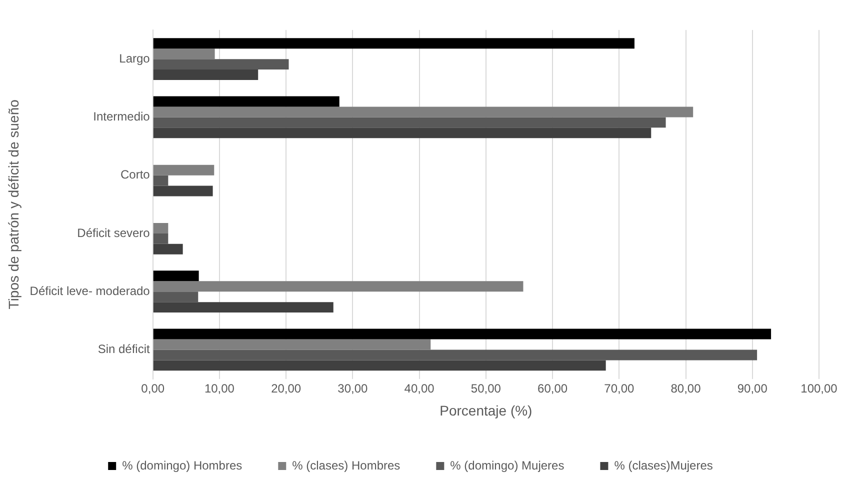 This screenshot has height=490, width=849. What do you see at coordinates (124, 349) in the screenshot?
I see `y-tick-label: Sin déficit` at bounding box center [124, 349].